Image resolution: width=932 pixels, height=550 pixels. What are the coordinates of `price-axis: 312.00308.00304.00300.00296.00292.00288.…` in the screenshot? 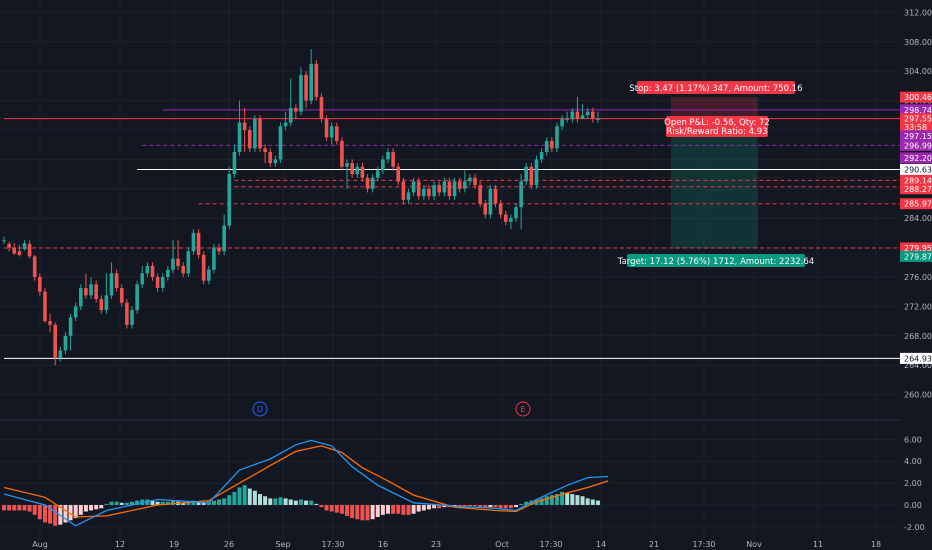 It's located at (916, 270).